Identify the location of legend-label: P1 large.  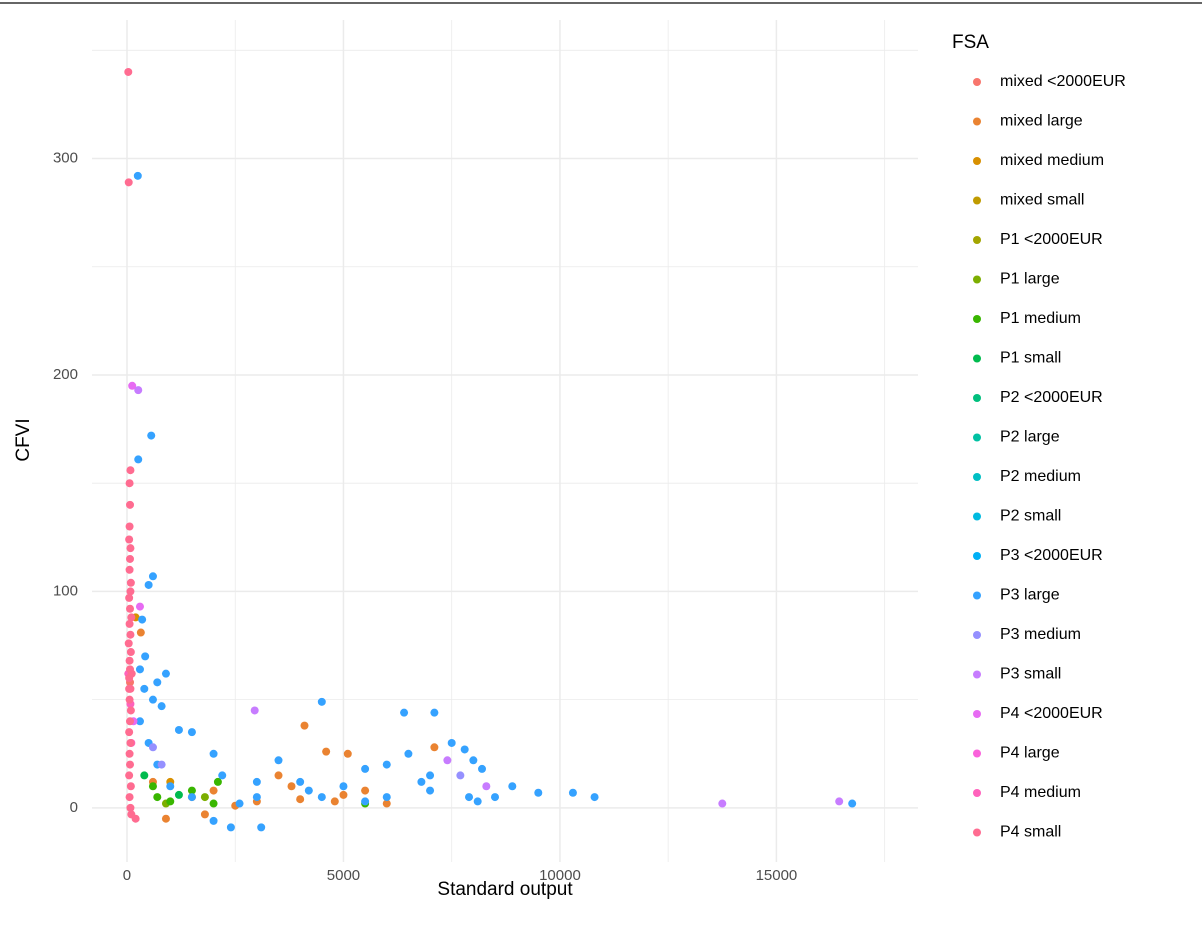
(1030, 279).